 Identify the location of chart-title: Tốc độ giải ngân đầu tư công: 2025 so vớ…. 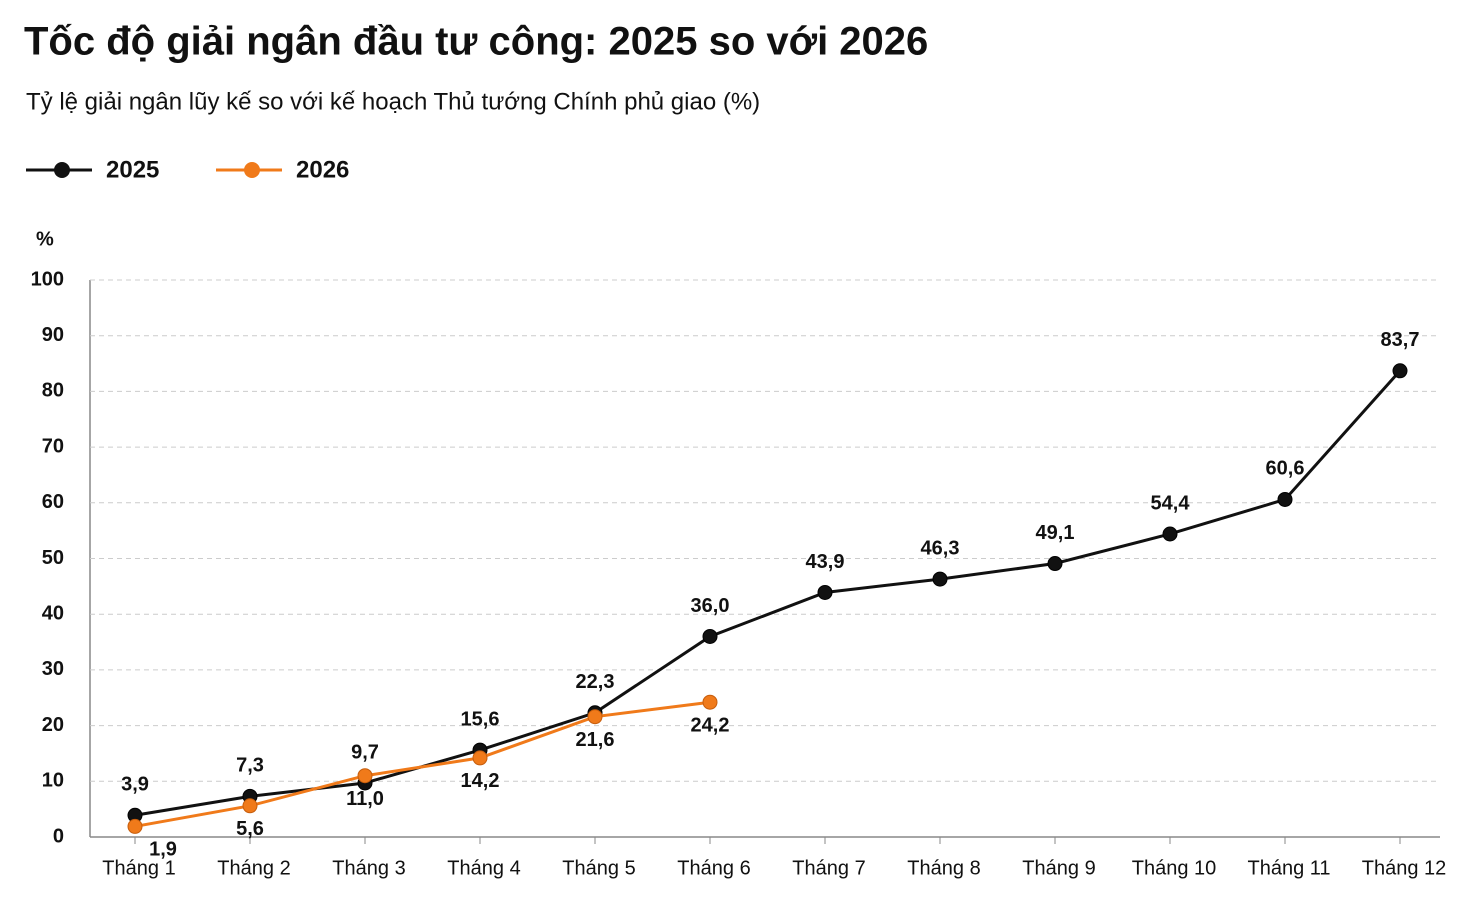
(476, 42).